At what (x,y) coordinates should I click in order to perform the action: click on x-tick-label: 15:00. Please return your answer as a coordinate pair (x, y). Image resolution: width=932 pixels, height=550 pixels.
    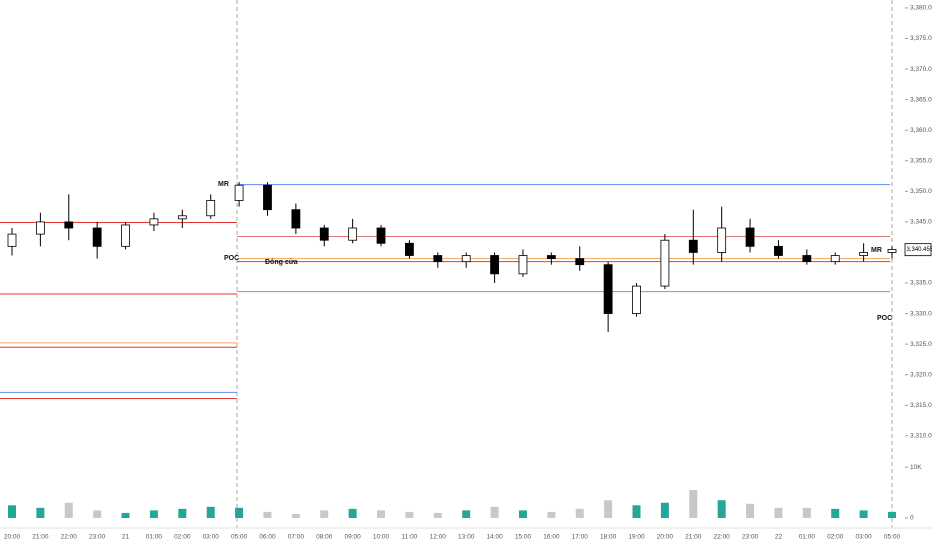
    Looking at the image, I should click on (523, 537).